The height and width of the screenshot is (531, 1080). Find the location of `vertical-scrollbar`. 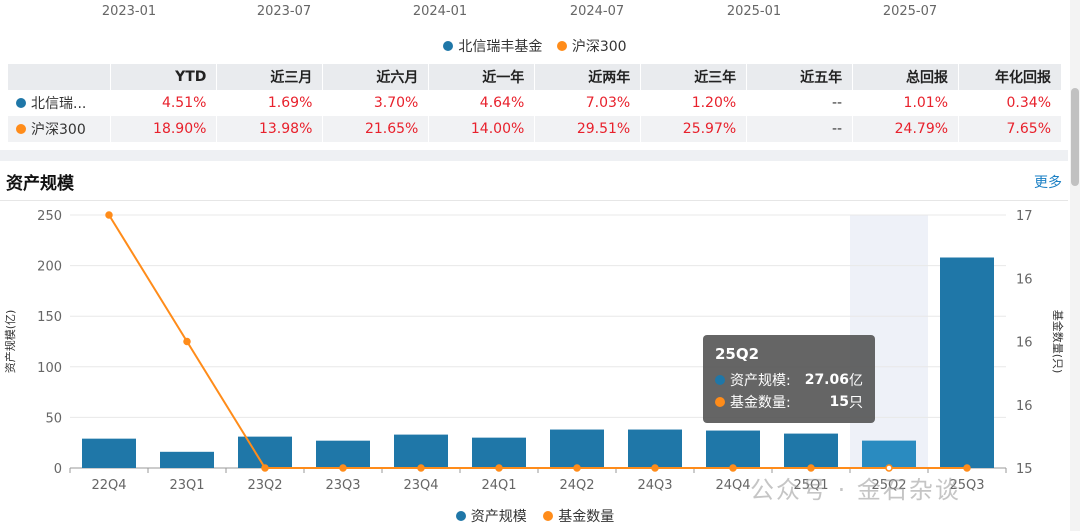

vertical-scrollbar is located at coordinates (1075, 265).